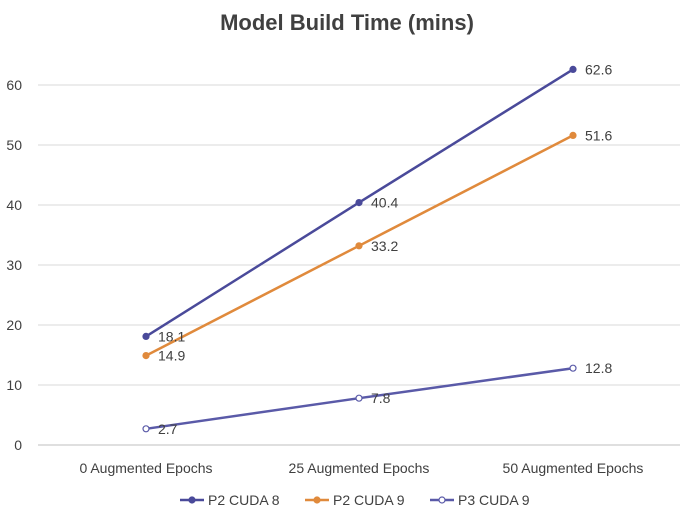 Image resolution: width=695 pixels, height=520 pixels. Describe the element at coordinates (598, 368) in the screenshot. I see `data-label: 12.8` at that location.